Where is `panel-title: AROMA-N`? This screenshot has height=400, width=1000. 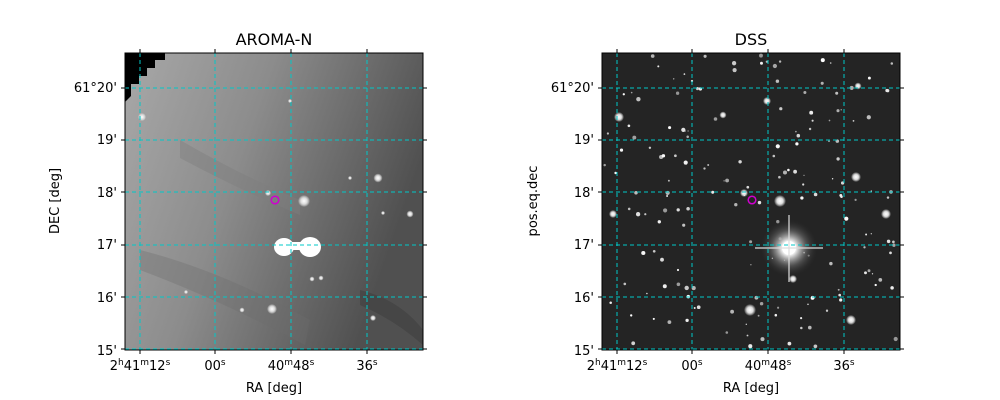 panel-title: AROMA-N is located at coordinates (274, 39).